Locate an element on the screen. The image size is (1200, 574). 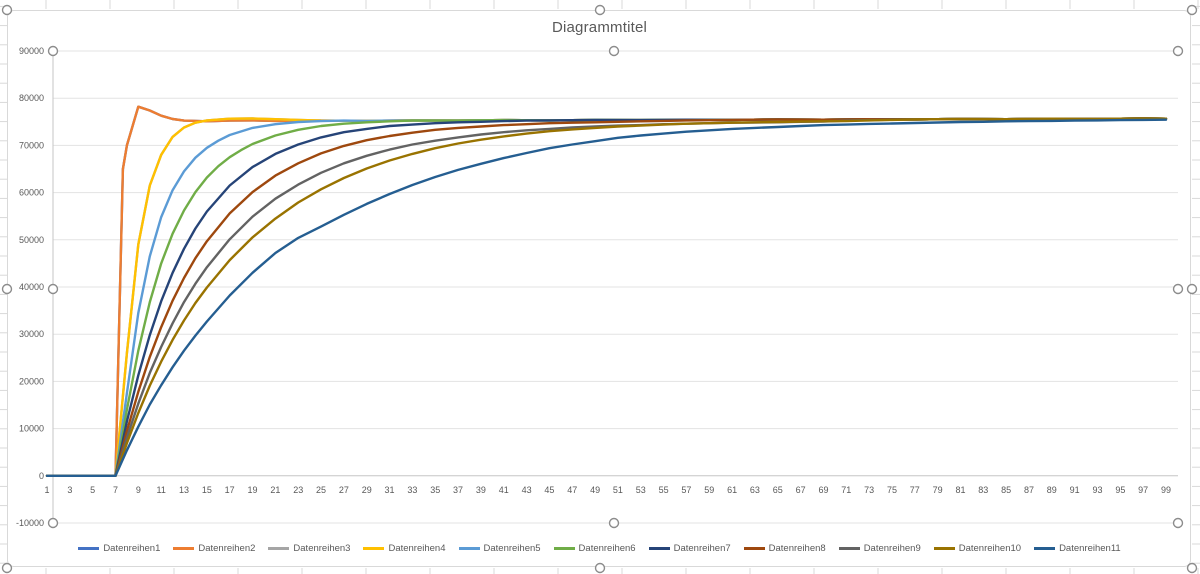
legend-item-datenreihen7: Datenreihen7 is located at coordinates (689, 548).